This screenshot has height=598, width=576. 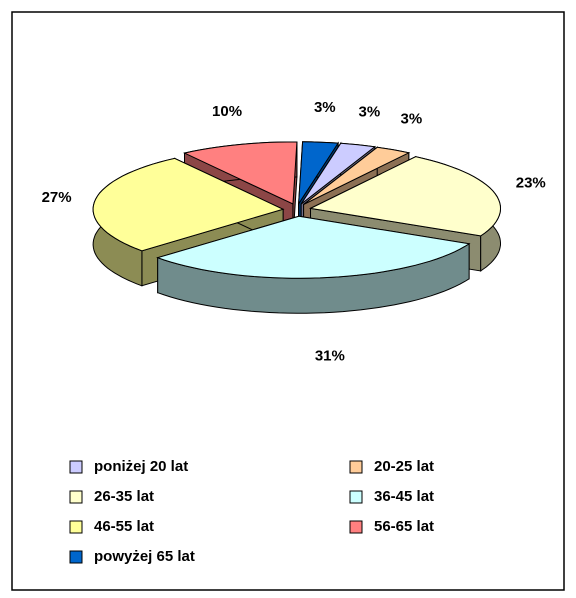 I want to click on data-label: 10%, so click(x=227, y=111).